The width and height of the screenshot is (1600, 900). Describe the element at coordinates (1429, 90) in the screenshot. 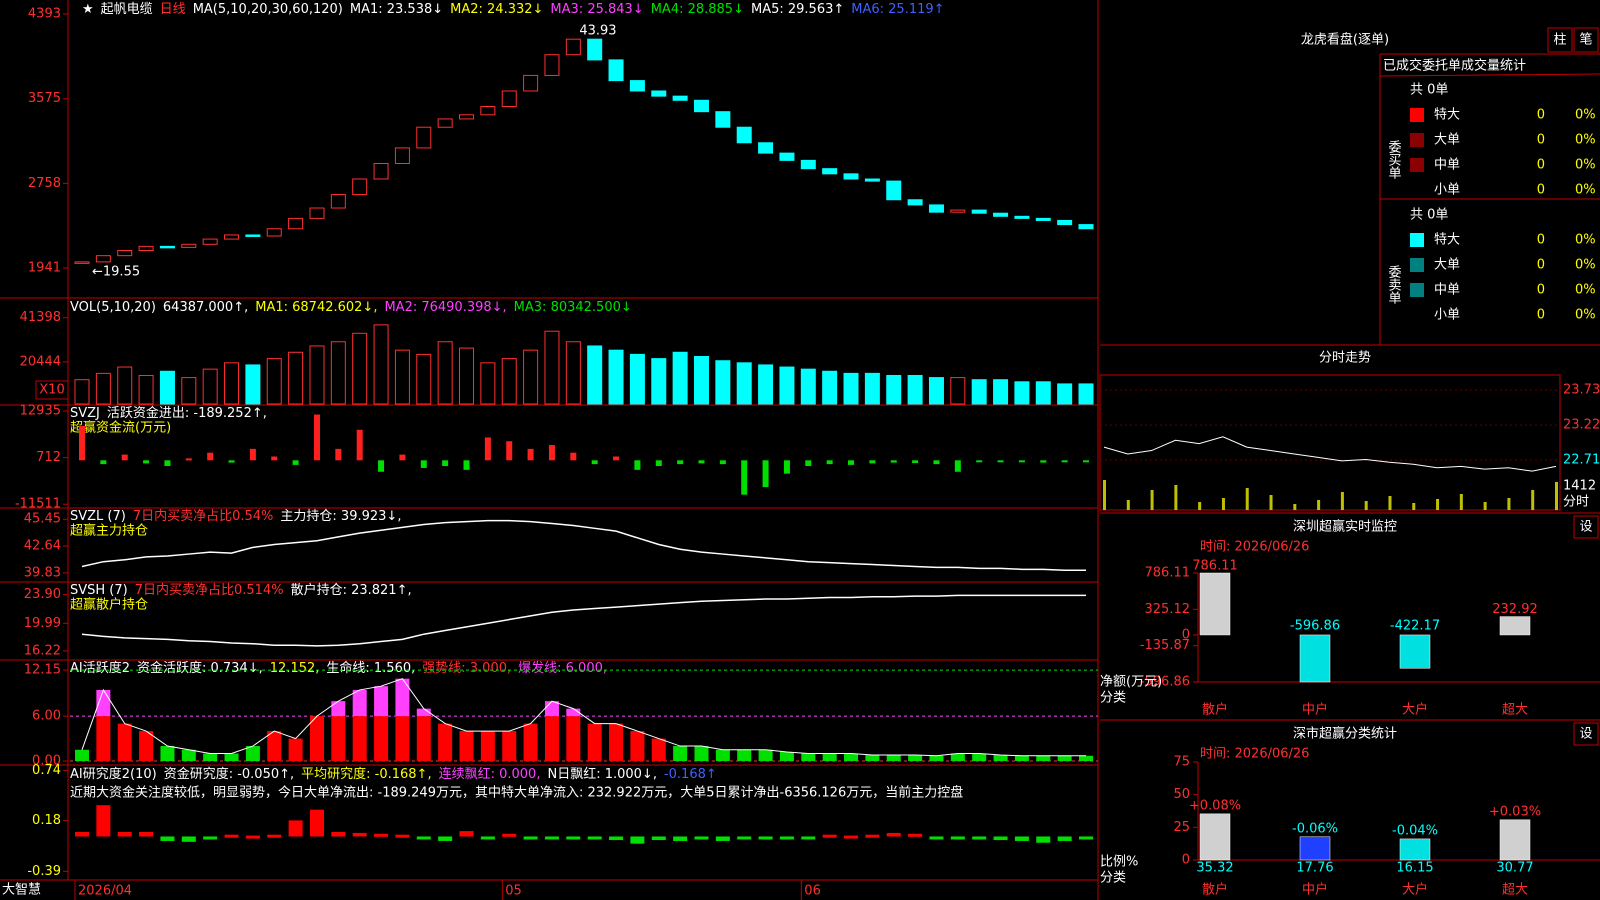

I see `group-total: 共 0单` at that location.